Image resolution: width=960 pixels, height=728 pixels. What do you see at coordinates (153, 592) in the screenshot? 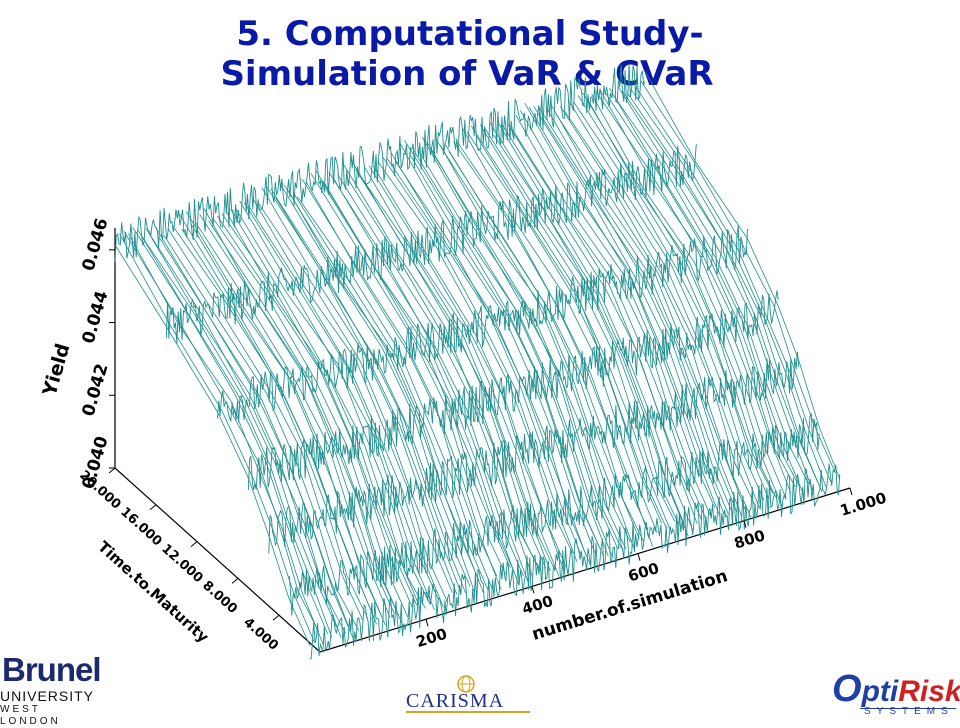
I see `y-axis-label: Time.to.Maturity` at bounding box center [153, 592].